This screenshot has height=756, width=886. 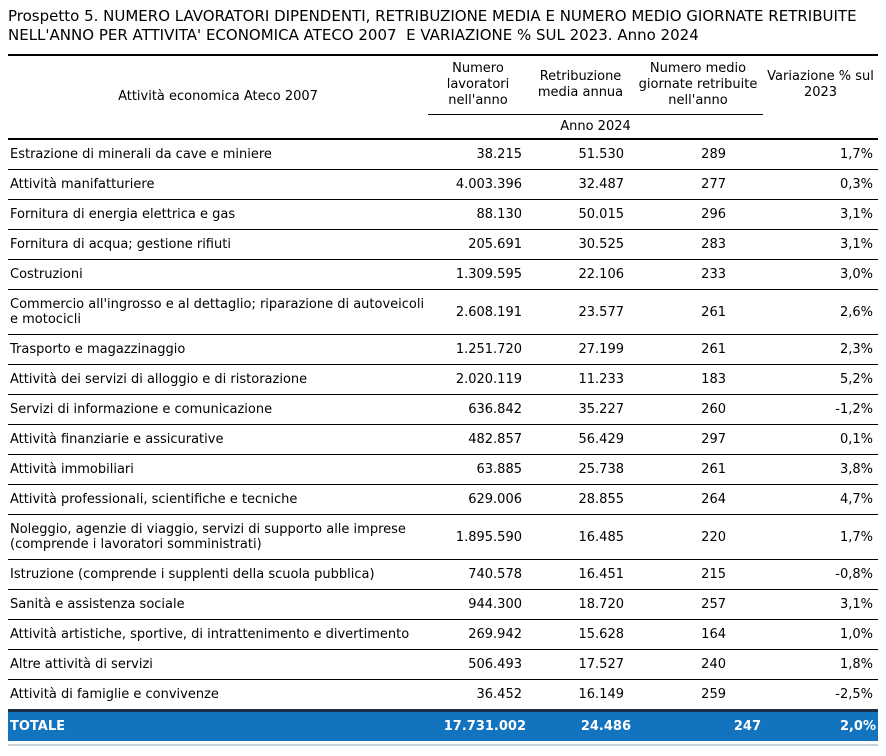 What do you see at coordinates (580, 379) in the screenshot?
I see `cell-pay: 11.233` at bounding box center [580, 379].